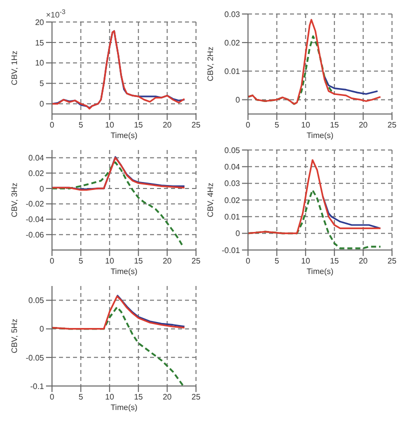 The height and width of the screenshot is (421, 404). Describe the element at coordinates (35, 219) in the screenshot. I see `y-tick-label: -0.04` at that location.